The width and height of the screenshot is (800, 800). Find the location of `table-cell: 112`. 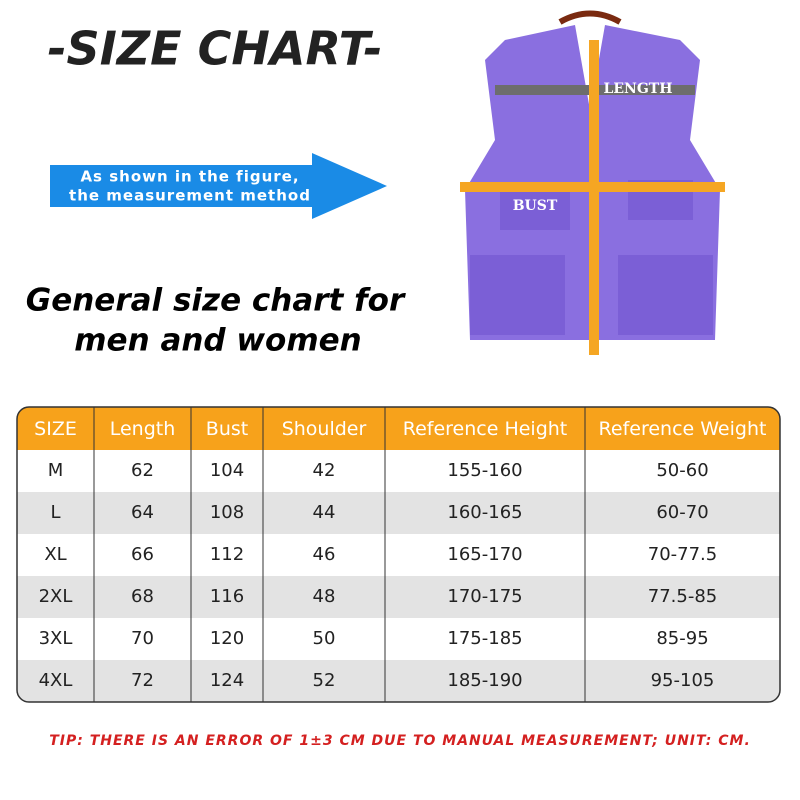

table-cell: 112 is located at coordinates (227, 554).